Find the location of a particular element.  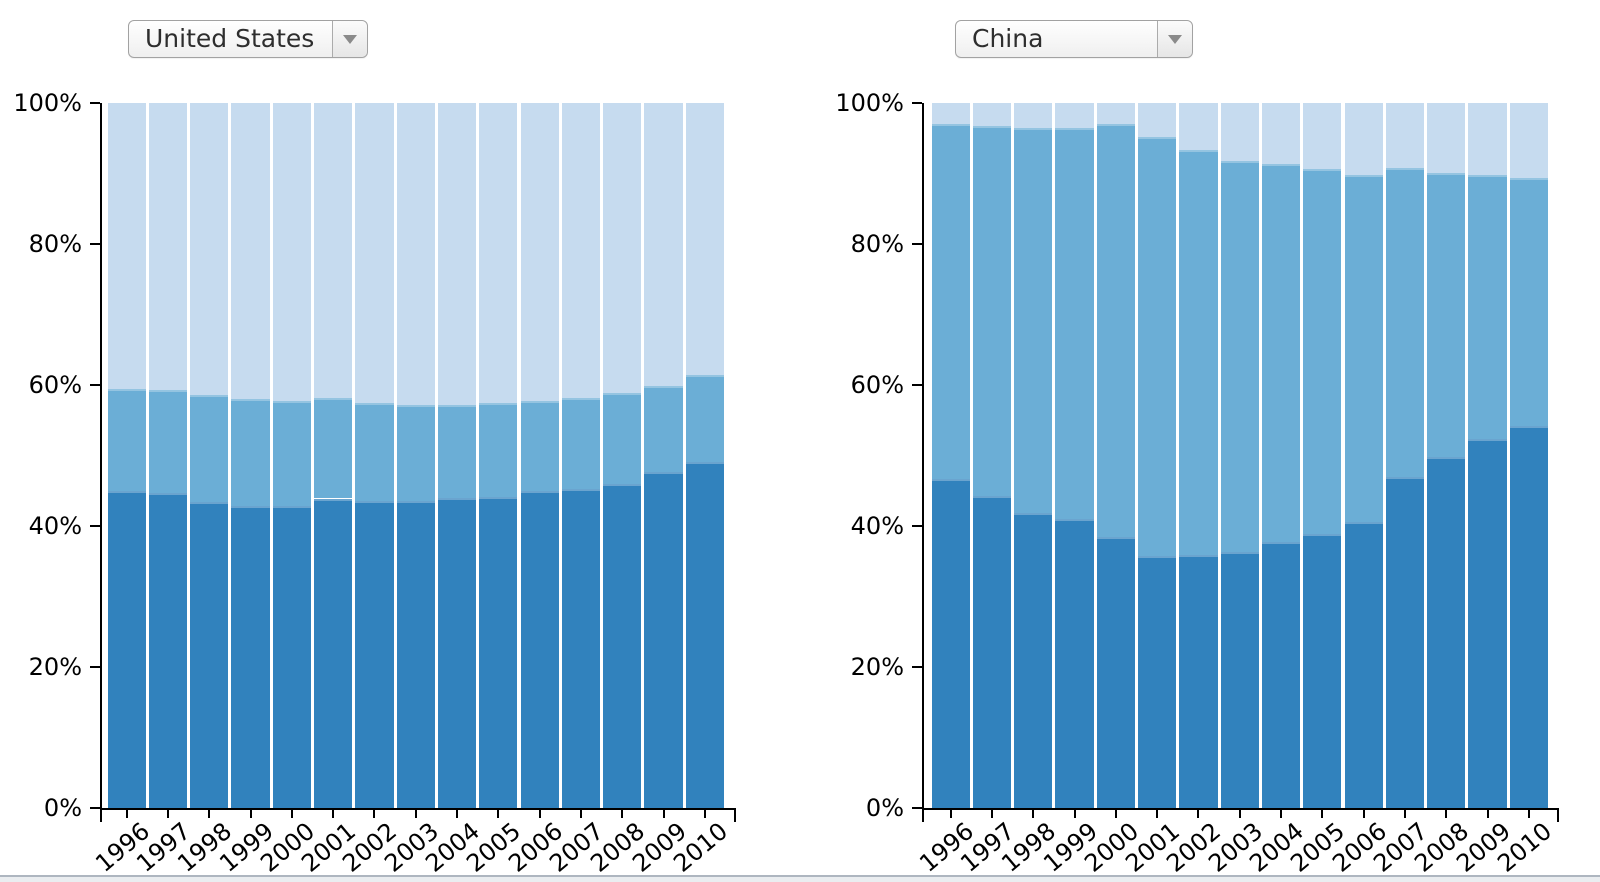

y-axis-tick-label: 100% is located at coordinates (47, 103).